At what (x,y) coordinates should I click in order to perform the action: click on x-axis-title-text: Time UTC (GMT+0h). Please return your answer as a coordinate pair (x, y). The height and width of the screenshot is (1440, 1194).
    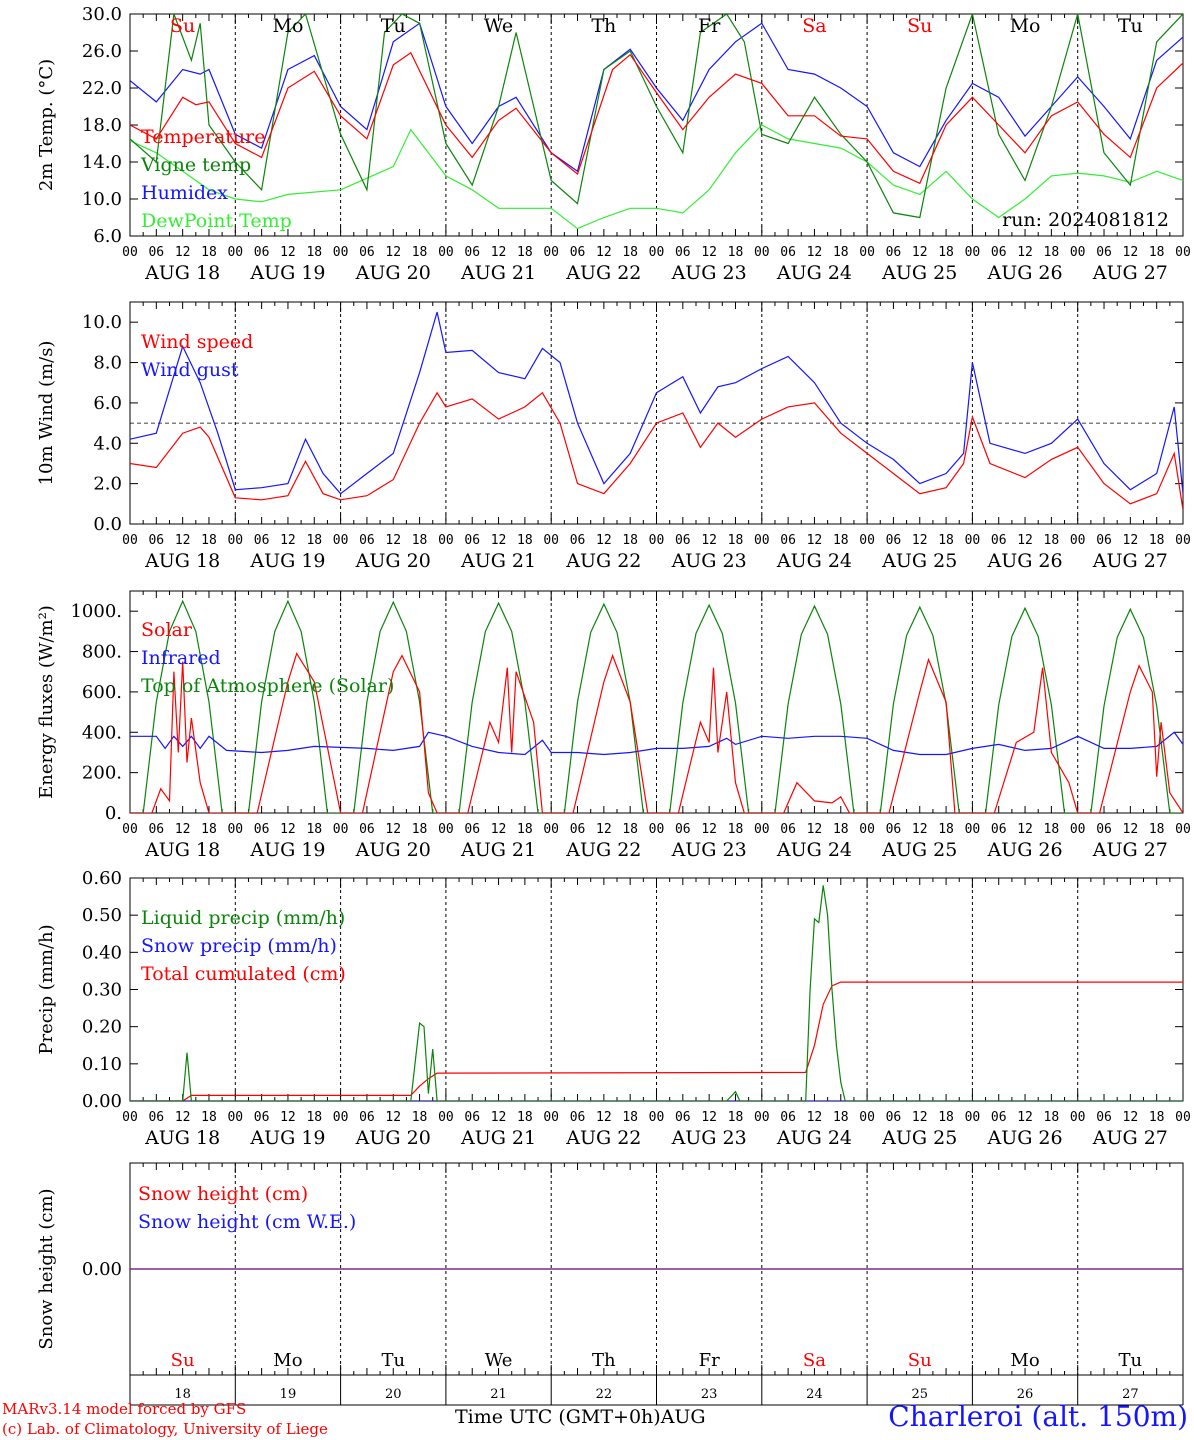
    Looking at the image, I should click on (558, 1417).